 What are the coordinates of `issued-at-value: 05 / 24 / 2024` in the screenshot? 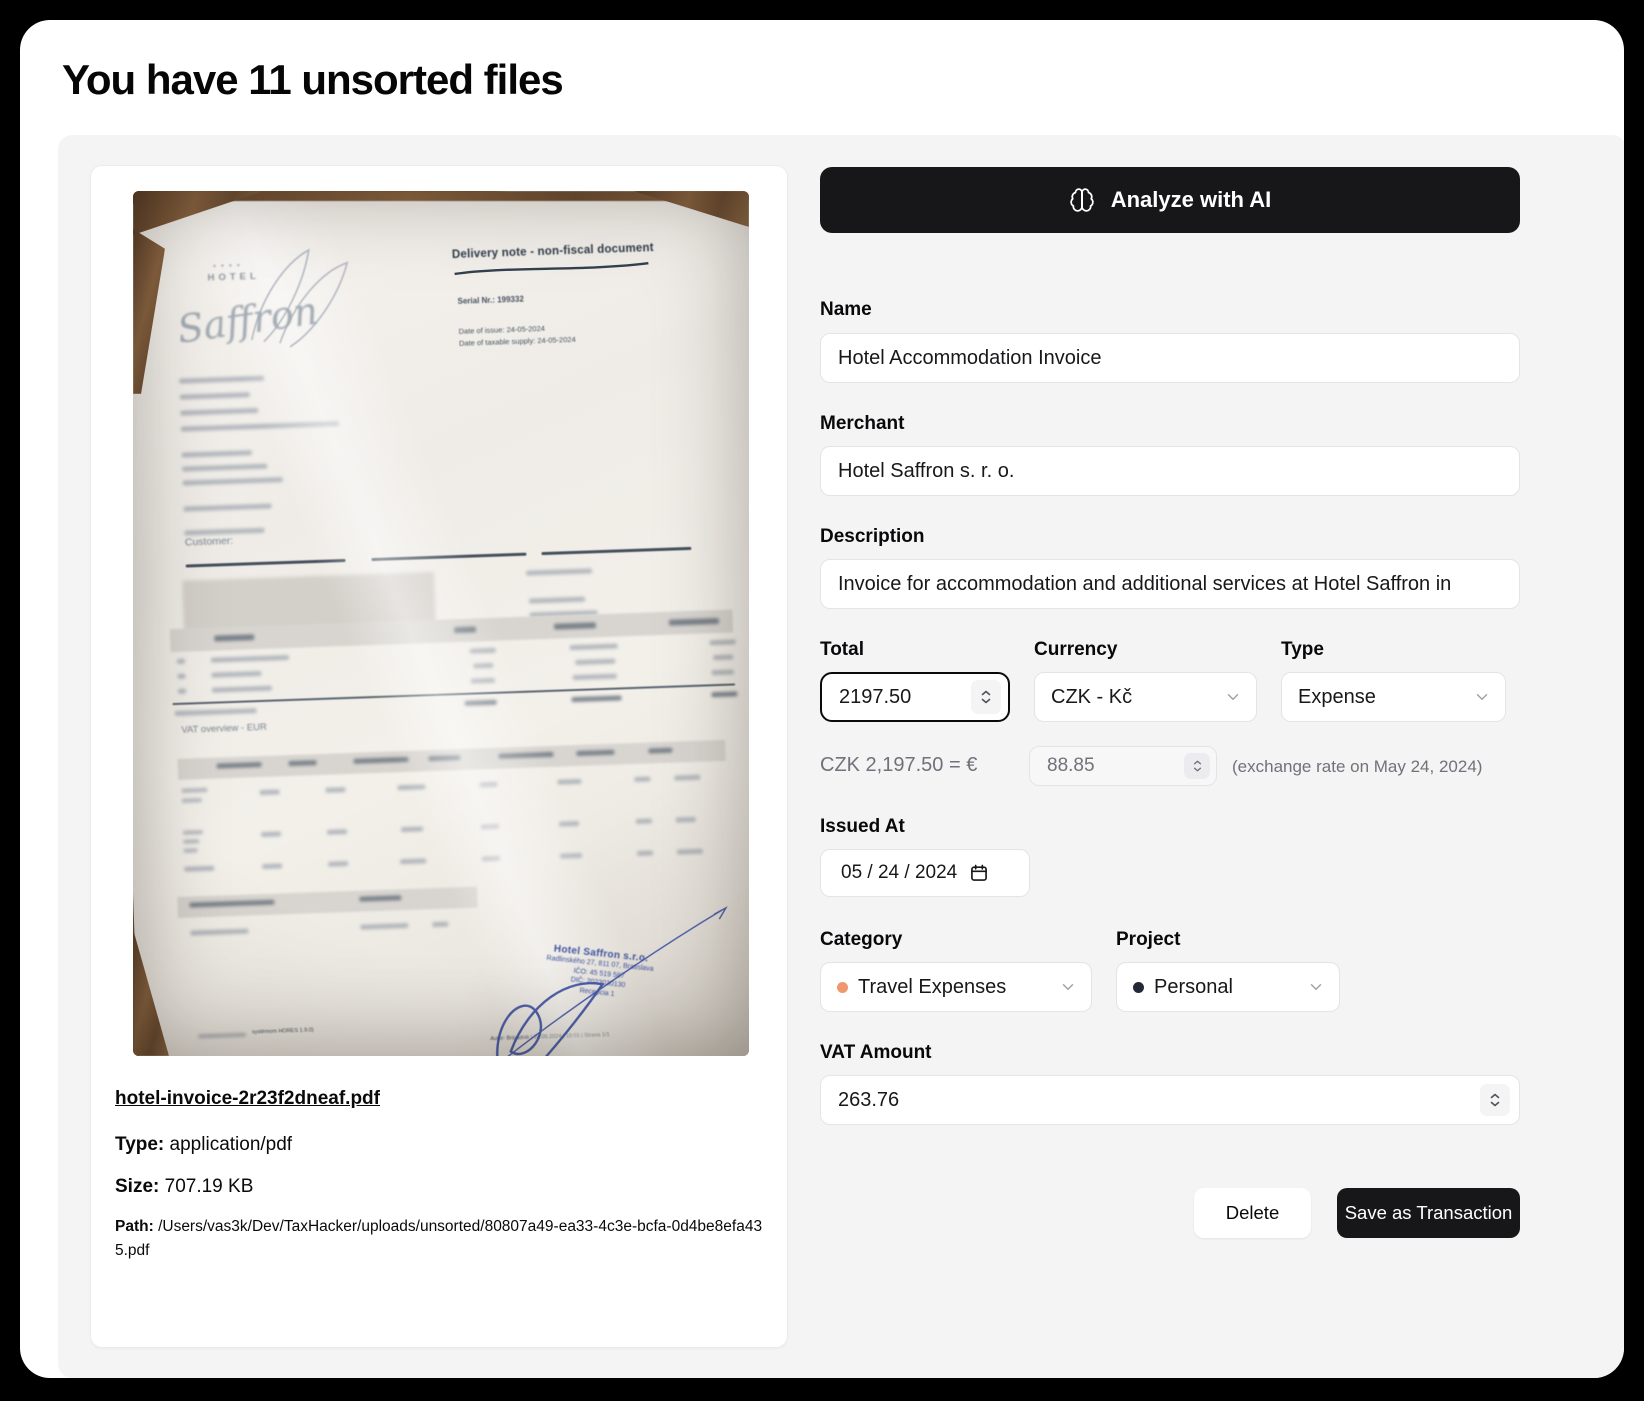 It's located at (899, 872).